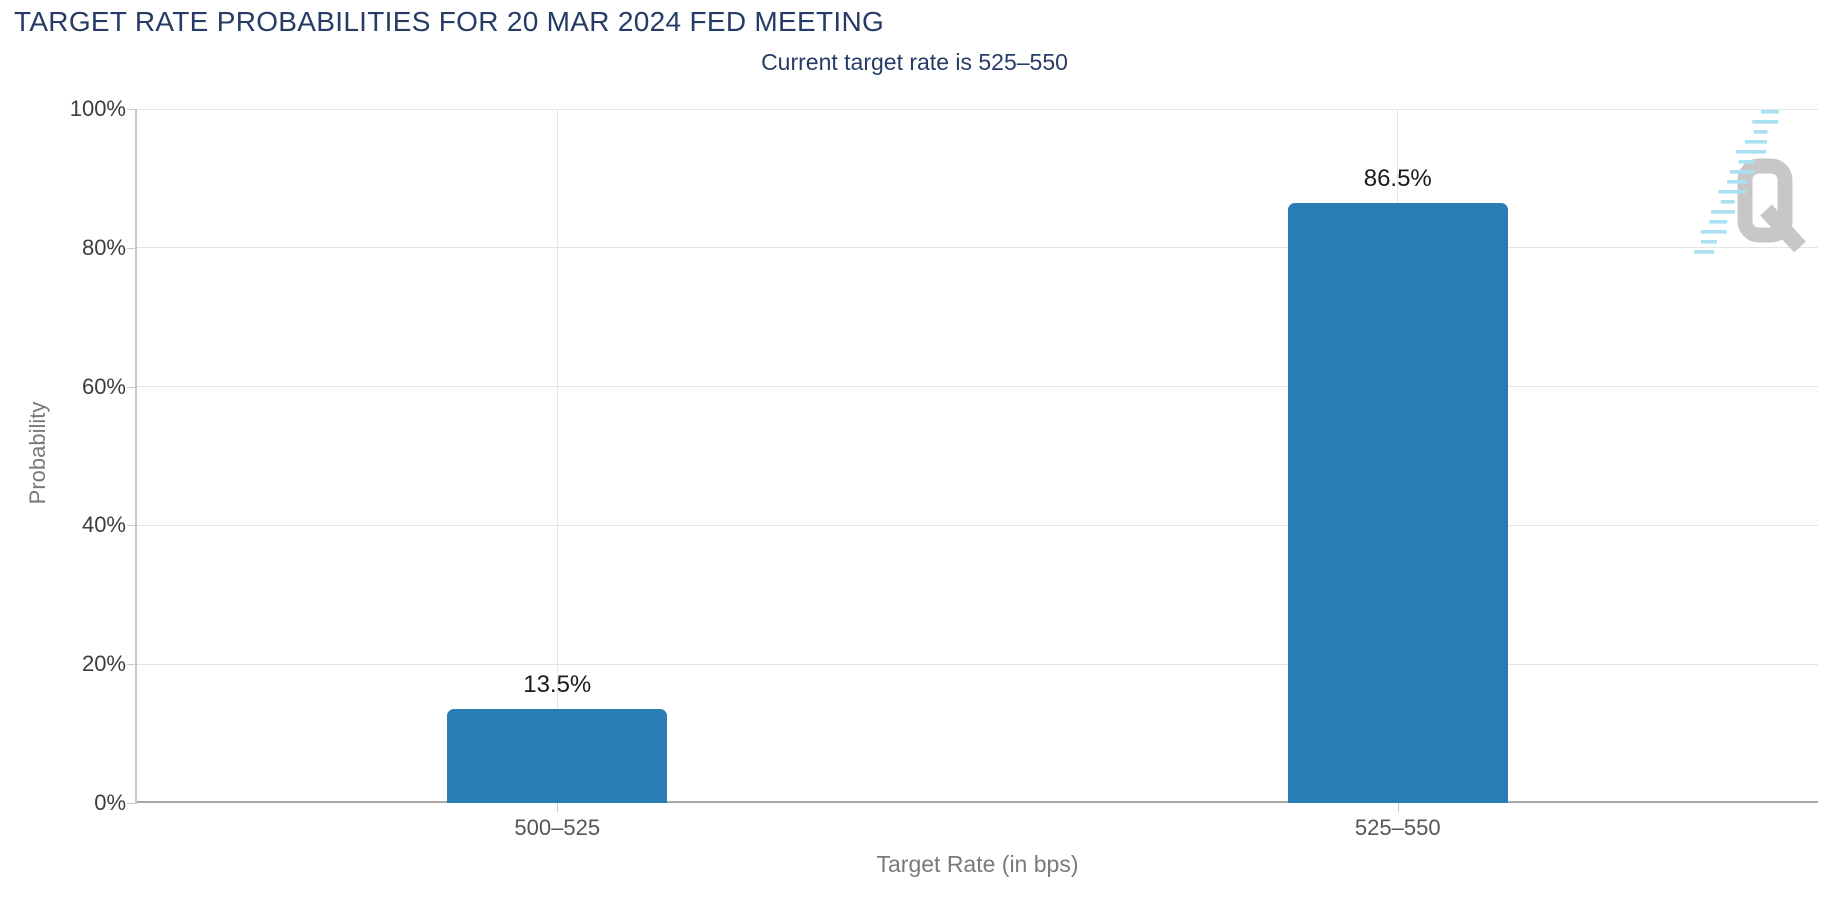 The width and height of the screenshot is (1829, 899). I want to click on x-category-label: 525–550, so click(1397, 827).